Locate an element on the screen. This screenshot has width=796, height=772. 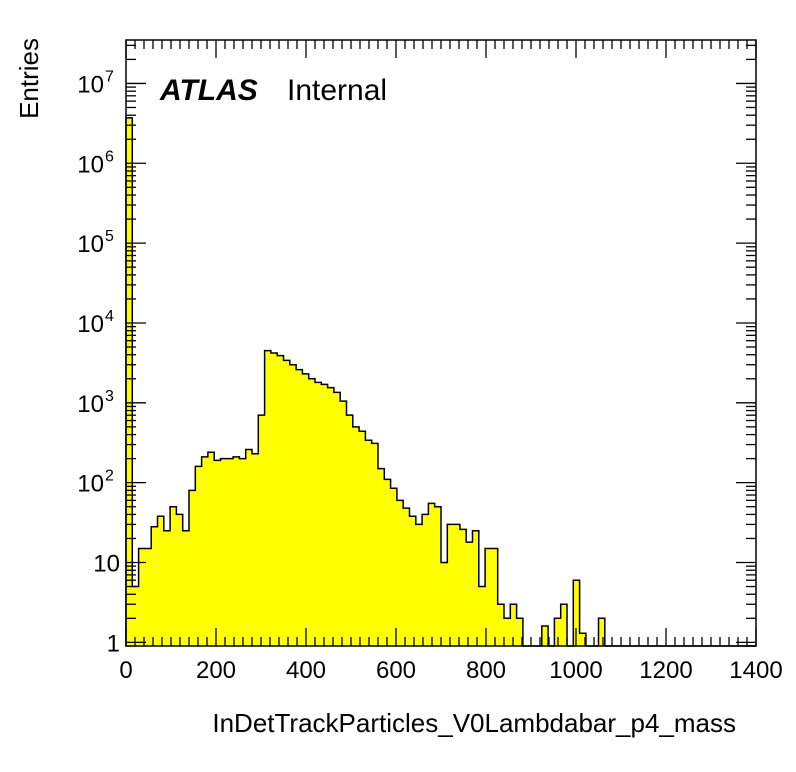
x-tick-label: 0 is located at coordinates (125, 670).